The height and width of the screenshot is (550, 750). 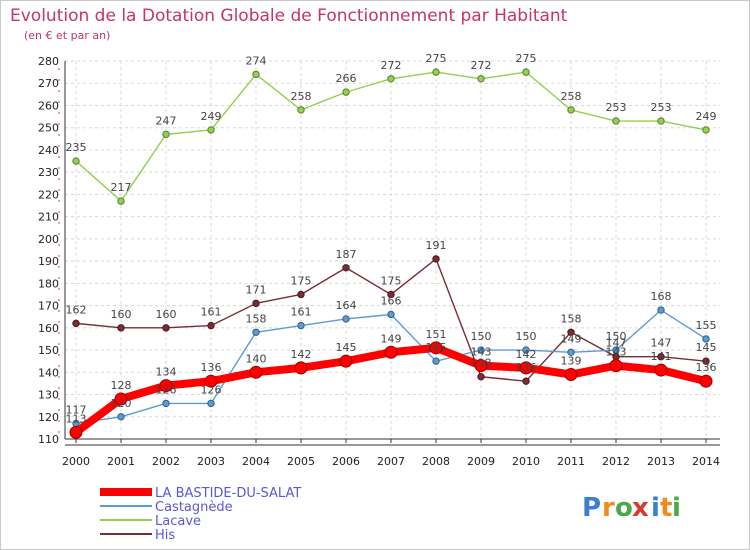 I want to click on data-label: 145, so click(x=706, y=347).